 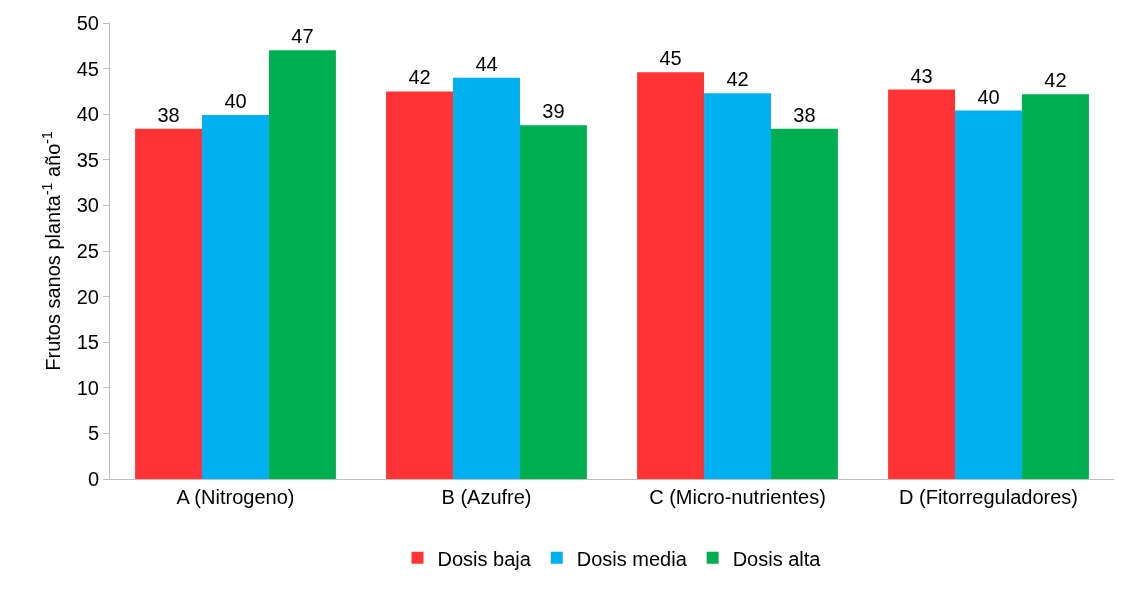 What do you see at coordinates (87, 342) in the screenshot?
I see `y-tick-label: 15` at bounding box center [87, 342].